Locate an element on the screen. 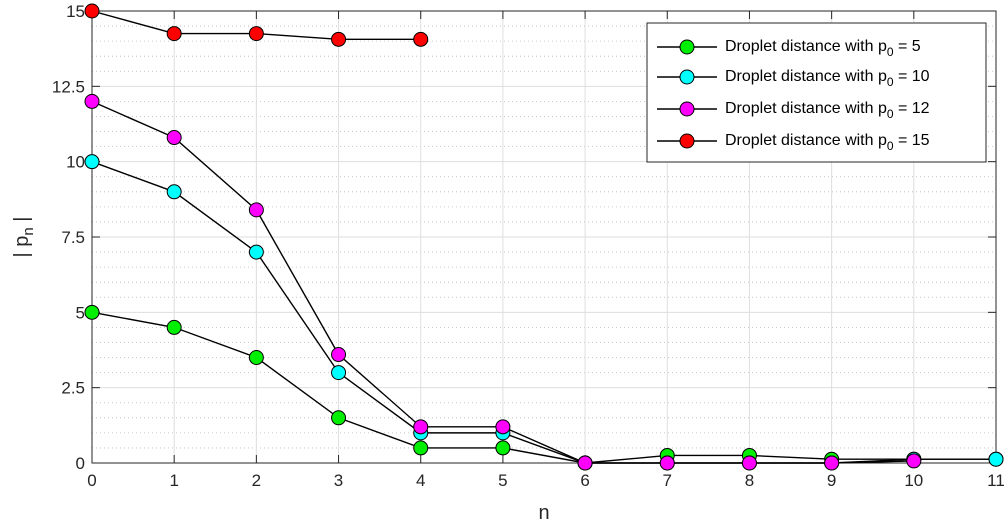 Image resolution: width=1008 pixels, height=523 pixels. legend-entry: Droplet distance with p0 = 5 is located at coordinates (789, 48).